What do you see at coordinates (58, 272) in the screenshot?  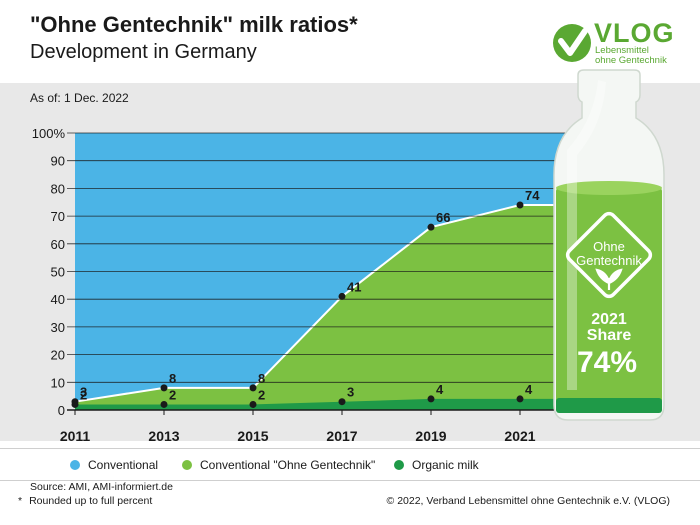 I see `y-tick-label: 50` at bounding box center [58, 272].